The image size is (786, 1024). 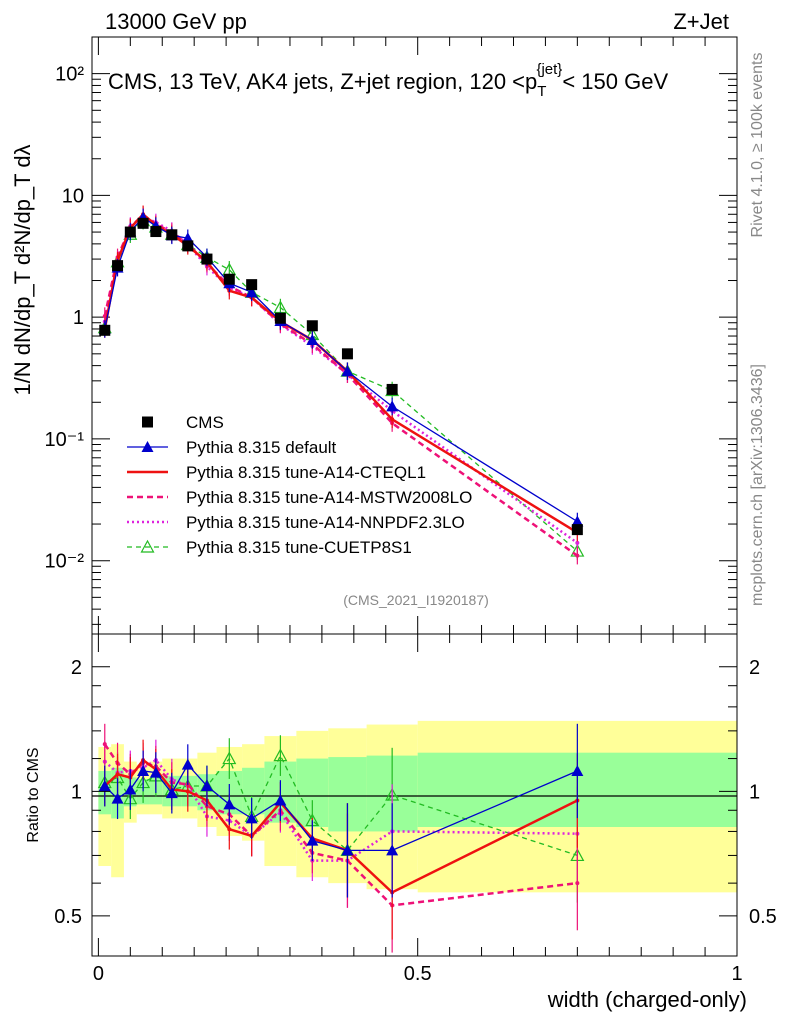 What do you see at coordinates (33, 794) in the screenshot?
I see `ratio-ylabel-text: Ratio to CMS` at bounding box center [33, 794].